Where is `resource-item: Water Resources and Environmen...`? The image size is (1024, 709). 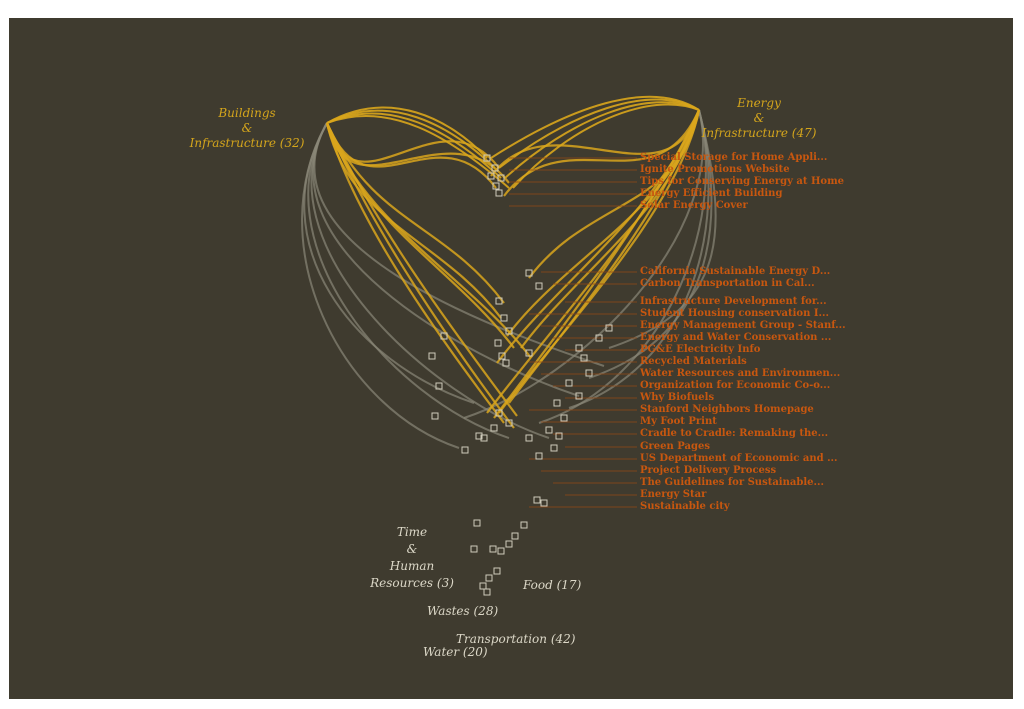
resource-item: Water Resources and Environmen... is located at coordinates (740, 373).